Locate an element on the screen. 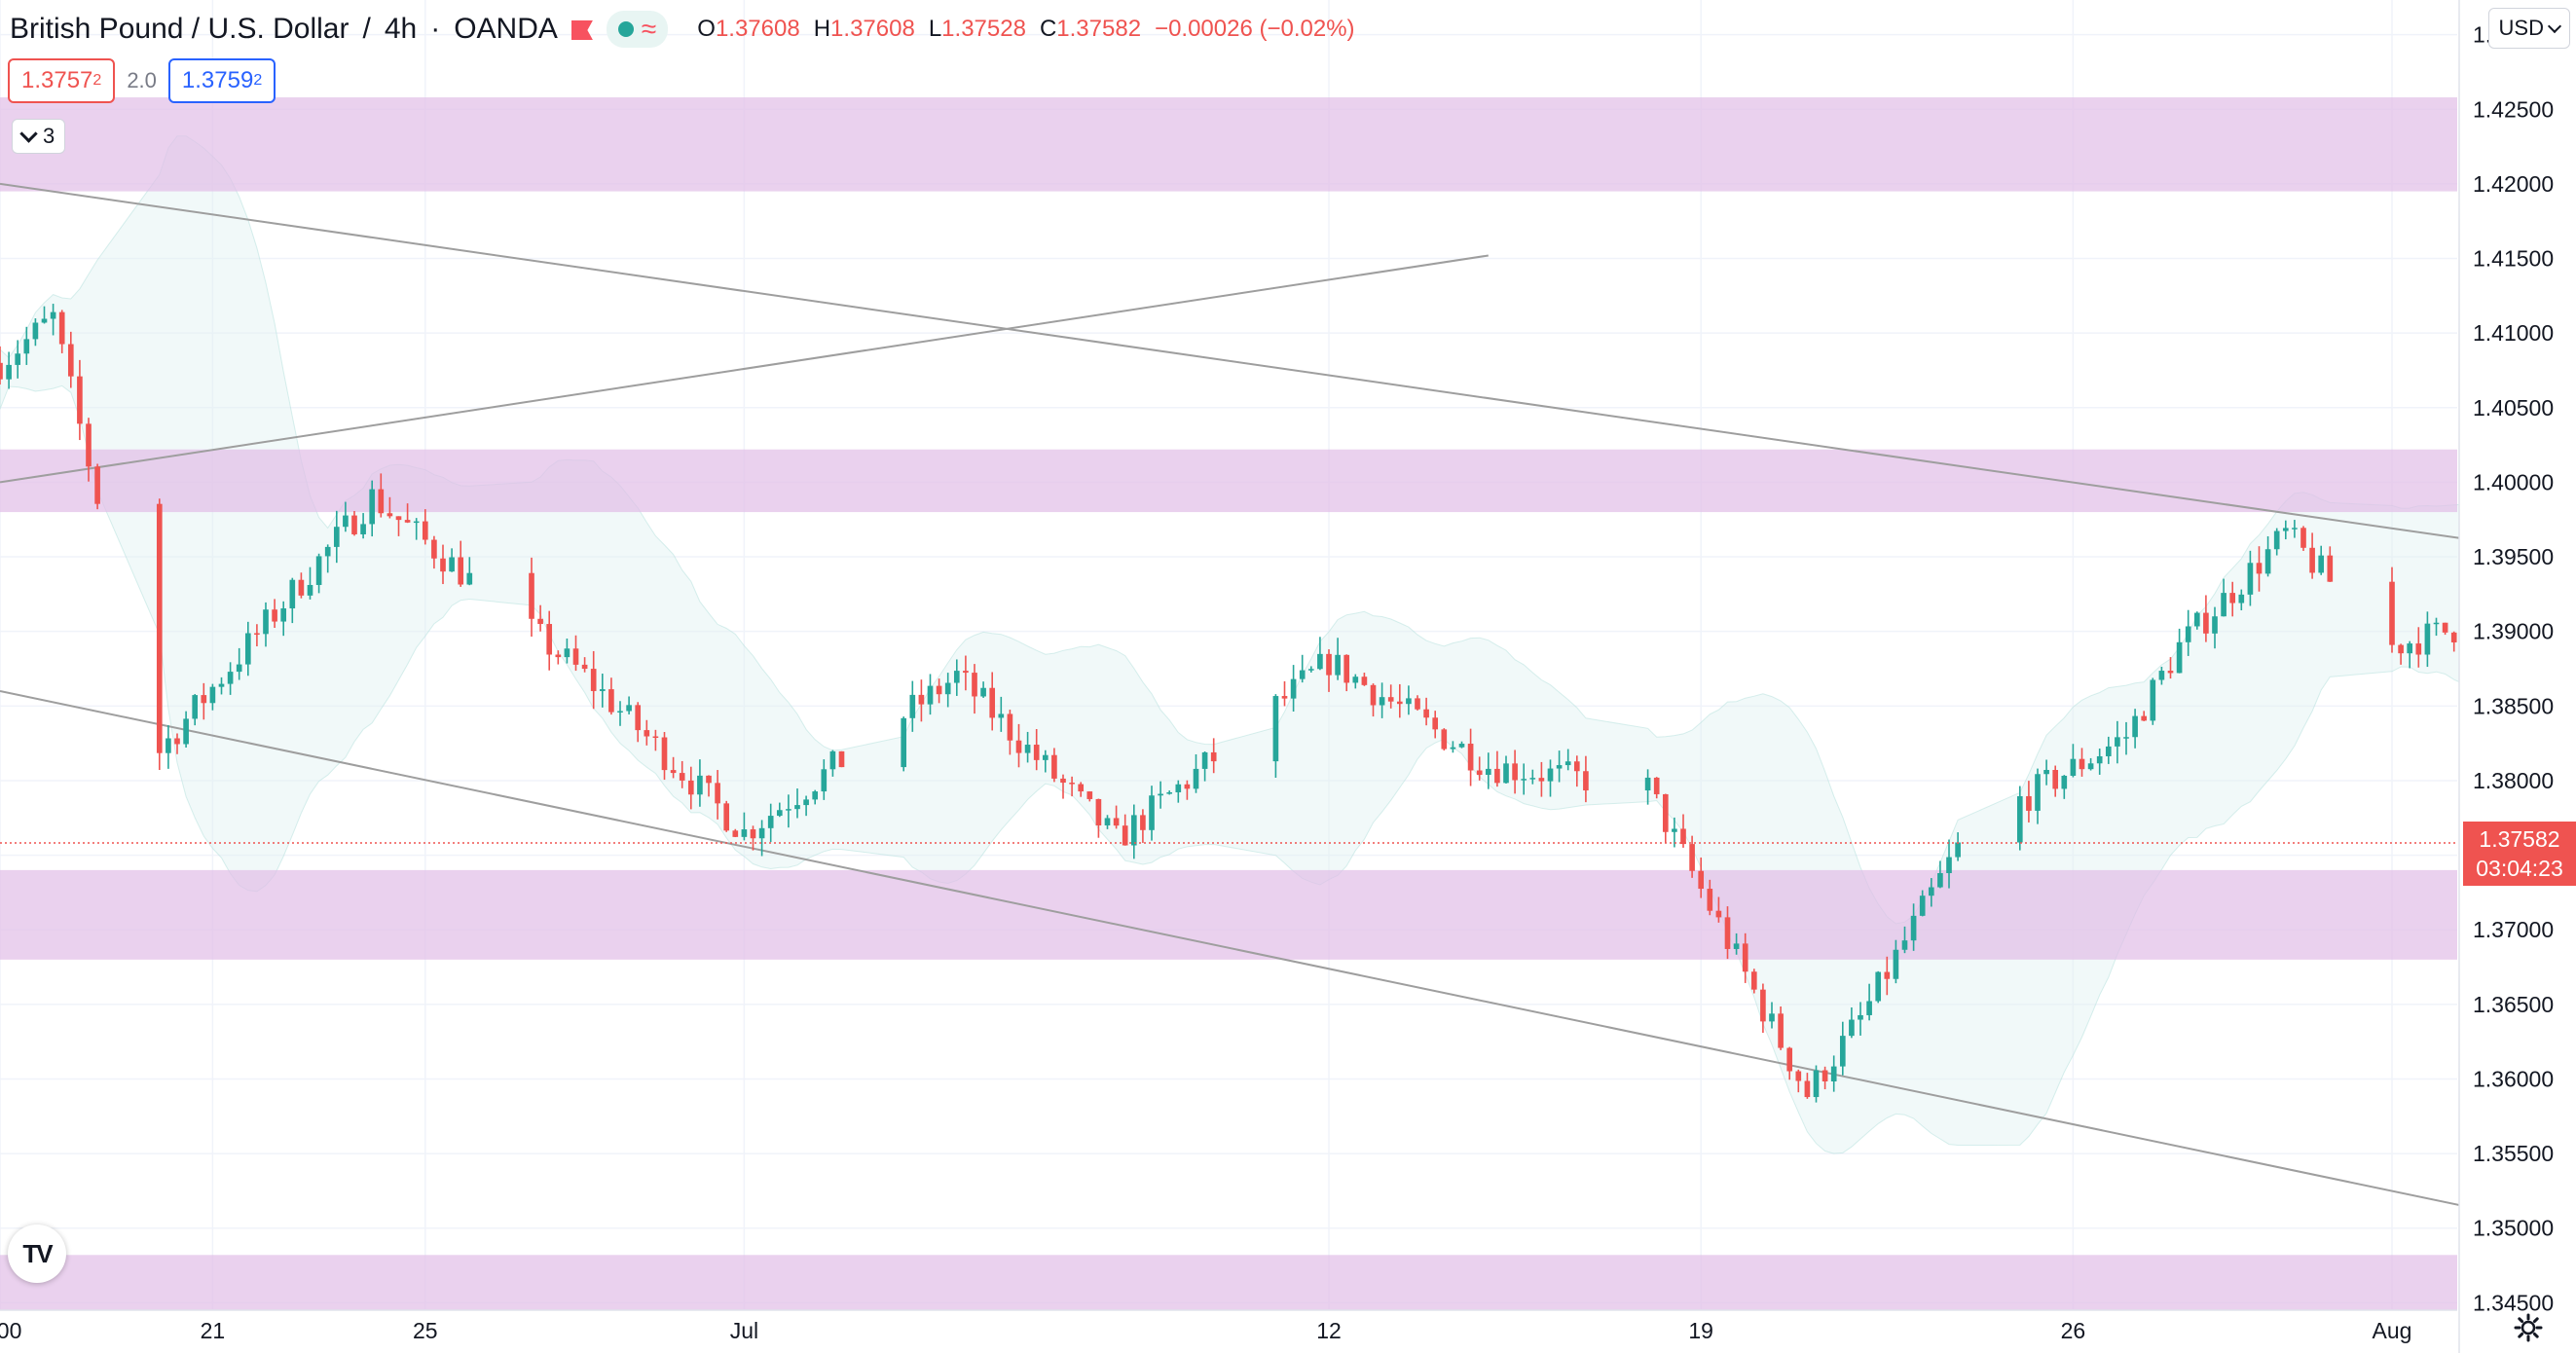 Image resolution: width=2576 pixels, height=1353 pixels. buy-button: 1.3759 2 is located at coordinates (221, 80).